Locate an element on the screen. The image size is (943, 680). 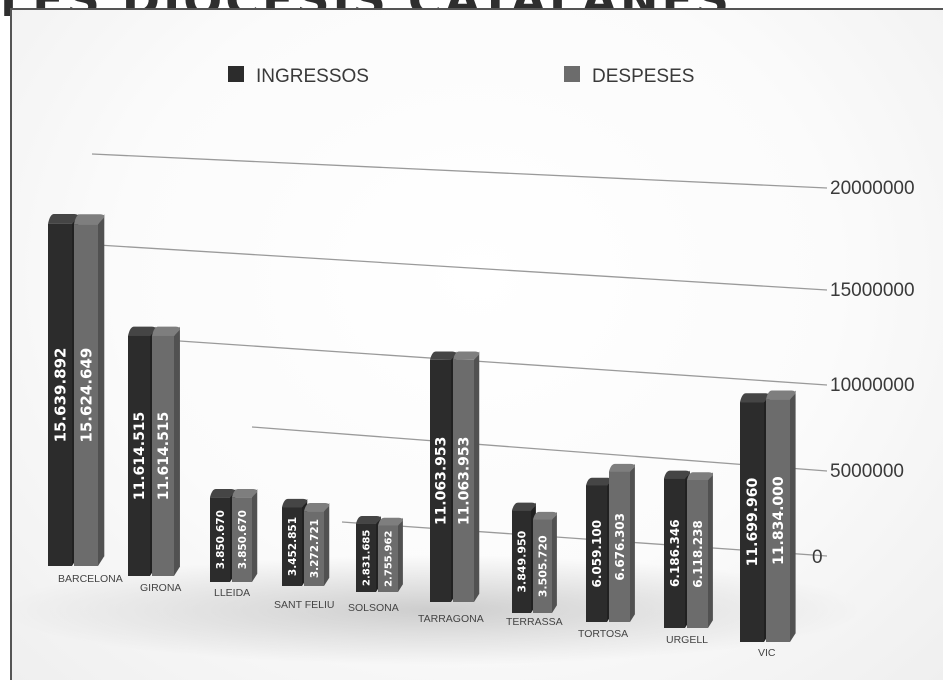
legend-swatch is located at coordinates (236, 74).